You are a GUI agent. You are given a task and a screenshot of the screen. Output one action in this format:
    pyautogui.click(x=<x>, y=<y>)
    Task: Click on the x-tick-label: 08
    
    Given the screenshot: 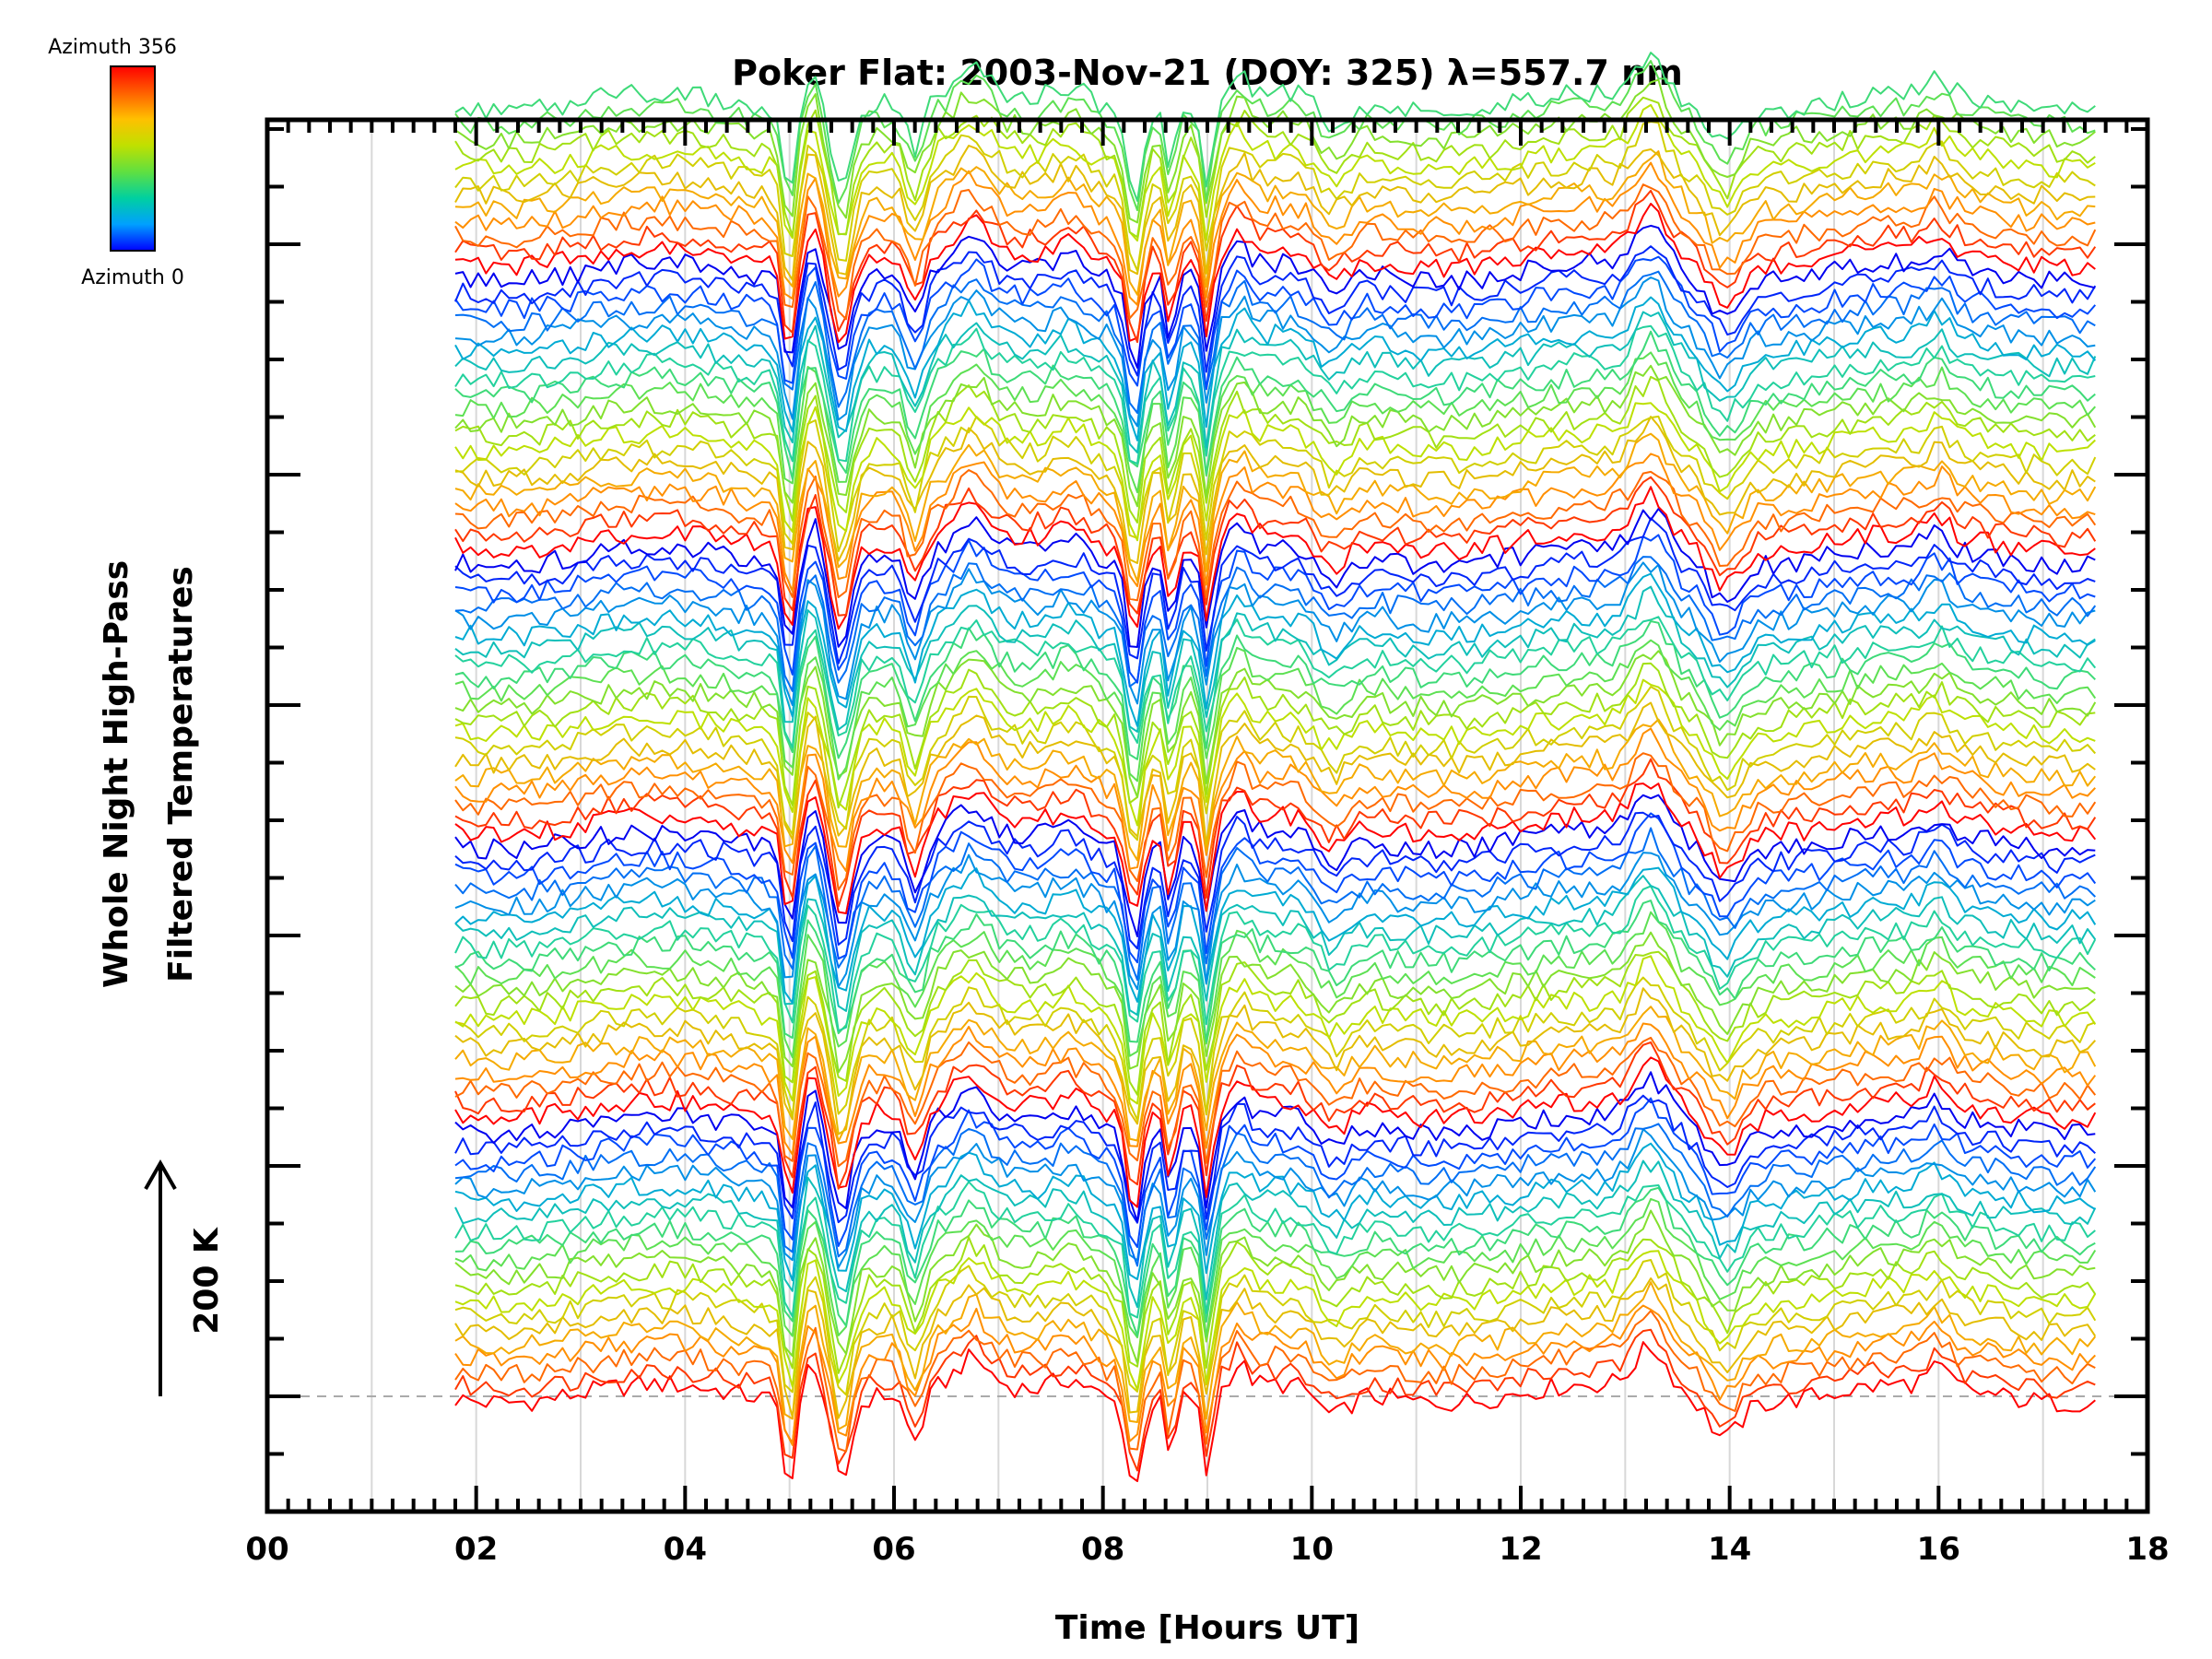 What is the action you would take?
    pyautogui.click(x=1102, y=1549)
    